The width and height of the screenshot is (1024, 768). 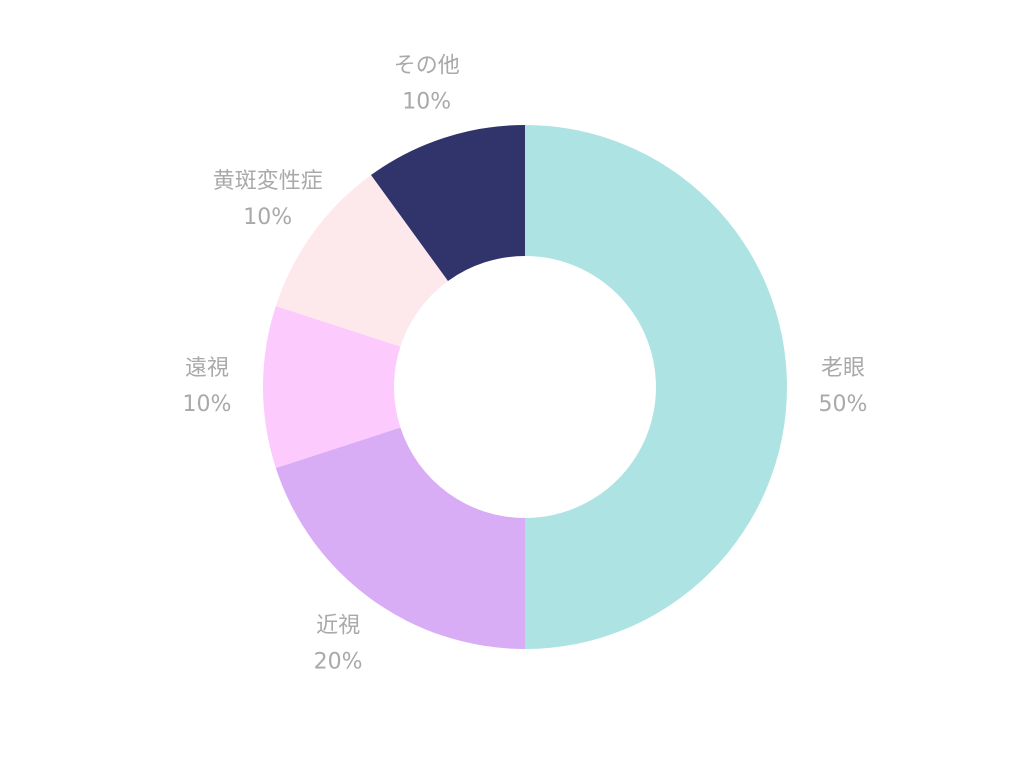 I want to click on segment-value-label: 20%, so click(x=338, y=661).